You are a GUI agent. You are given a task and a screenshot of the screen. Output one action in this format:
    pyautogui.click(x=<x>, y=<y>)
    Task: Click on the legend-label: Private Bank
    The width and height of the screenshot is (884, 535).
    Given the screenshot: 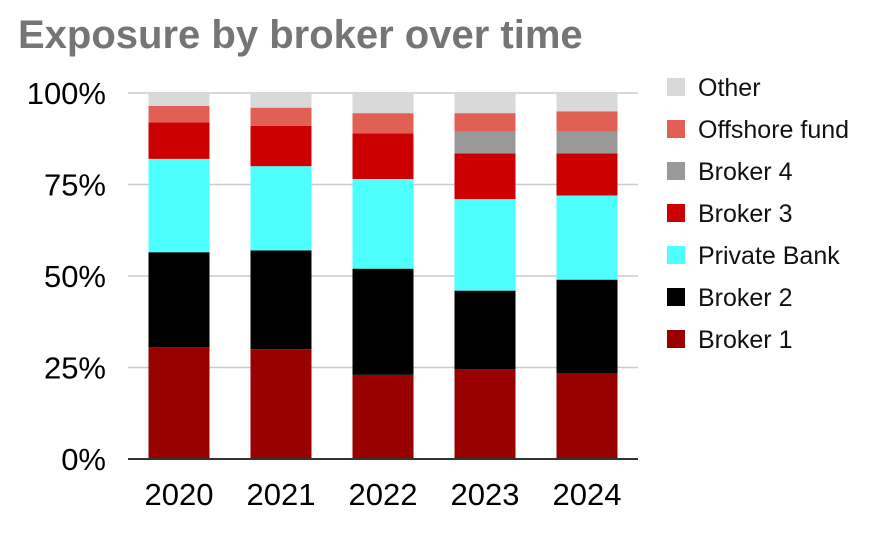 What is the action you would take?
    pyautogui.click(x=769, y=256)
    